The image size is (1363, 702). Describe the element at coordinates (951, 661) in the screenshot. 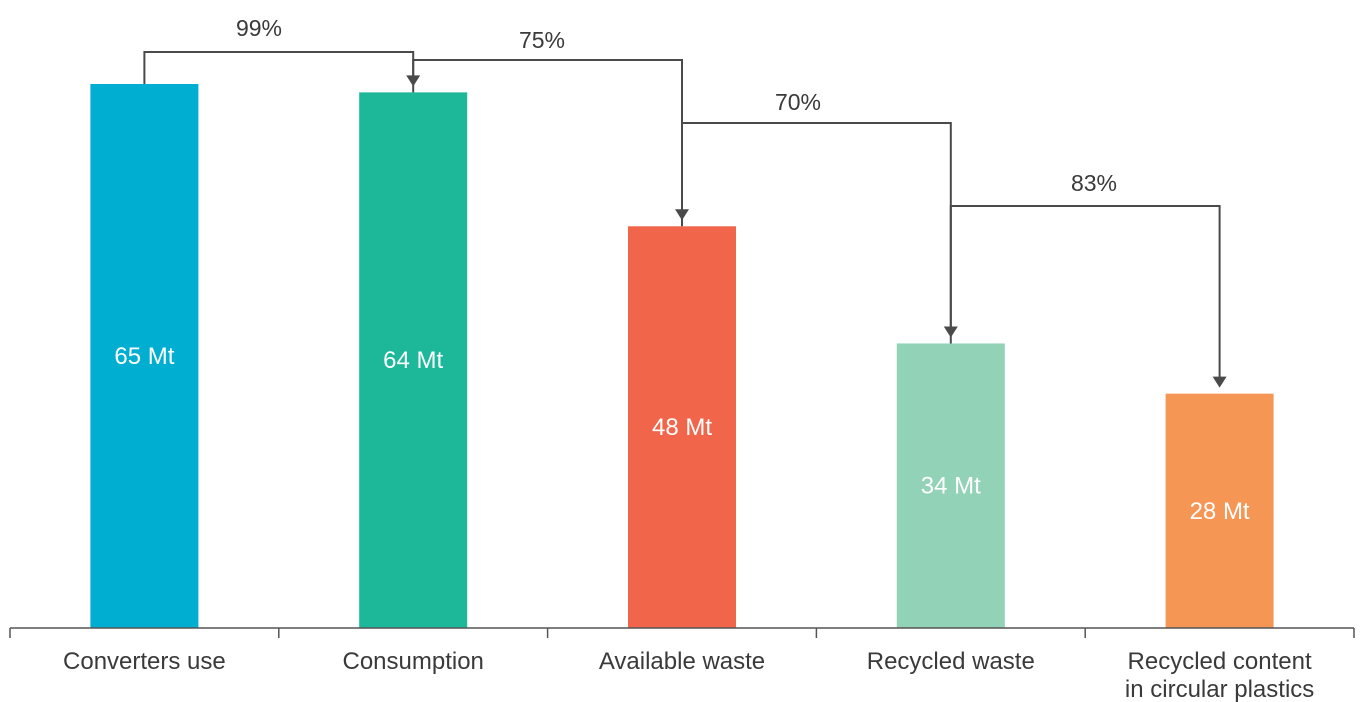

I see `category-label-4: Recycled waste` at that location.